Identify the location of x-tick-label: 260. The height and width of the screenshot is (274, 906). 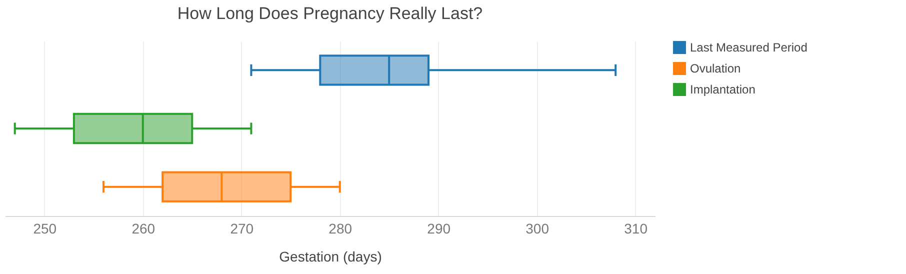
(144, 228).